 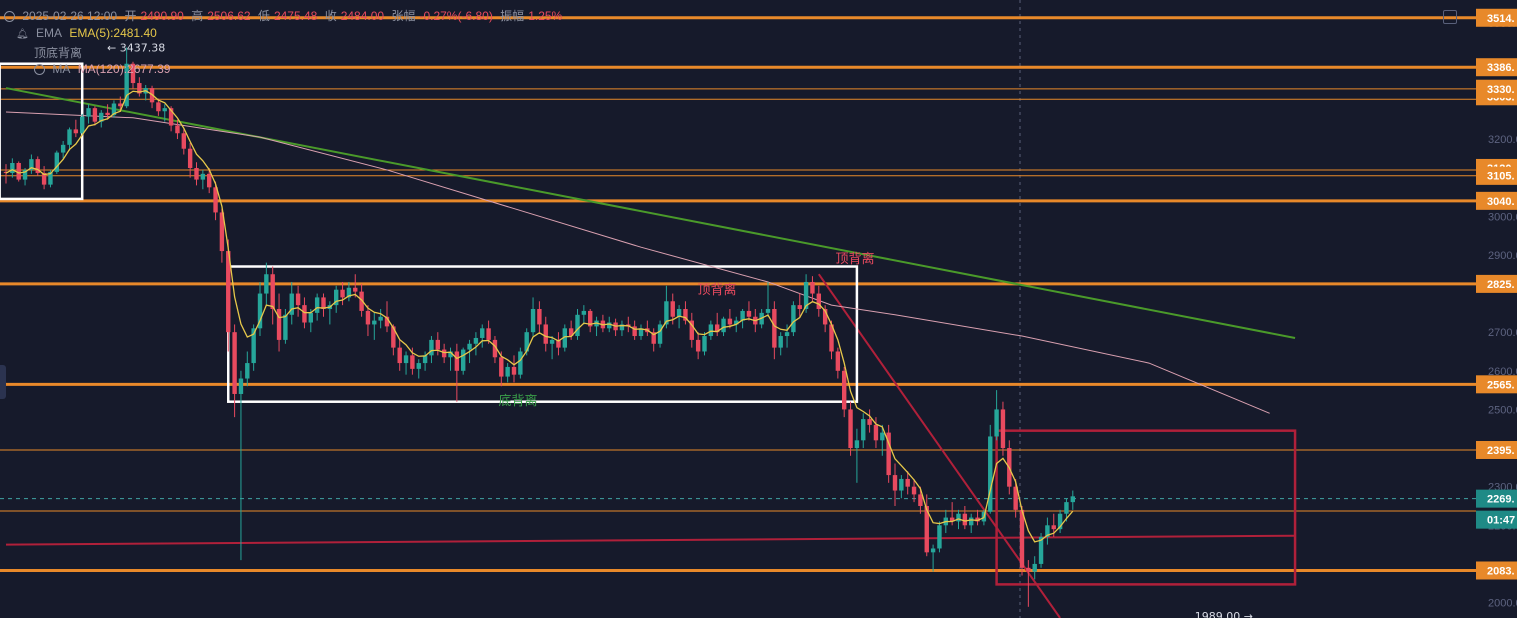 I want to click on ma-value: MA(120):2677.39, so click(x=124, y=69).